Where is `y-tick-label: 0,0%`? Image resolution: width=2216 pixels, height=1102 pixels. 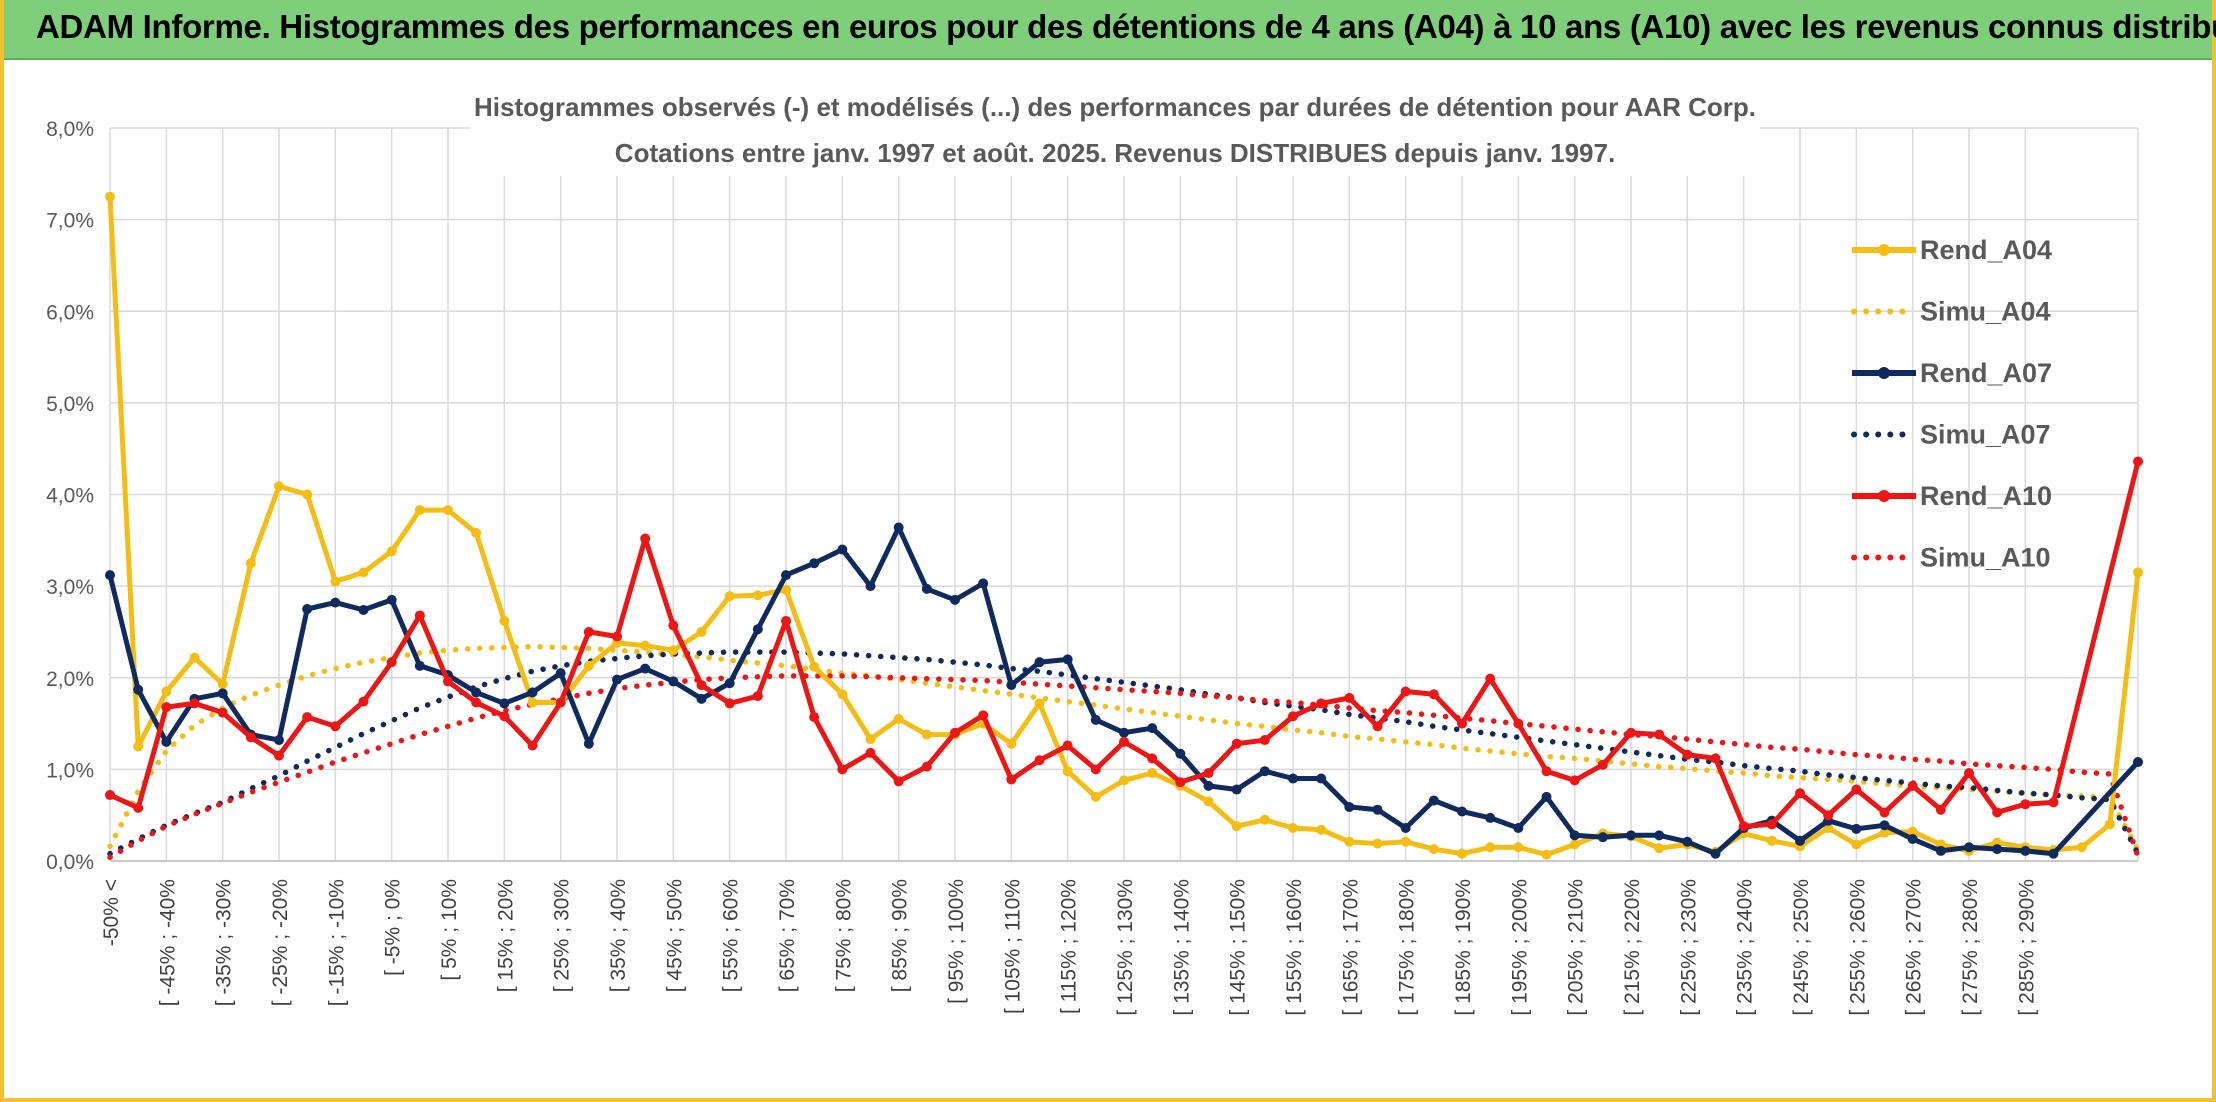 y-tick-label: 0,0% is located at coordinates (70, 862).